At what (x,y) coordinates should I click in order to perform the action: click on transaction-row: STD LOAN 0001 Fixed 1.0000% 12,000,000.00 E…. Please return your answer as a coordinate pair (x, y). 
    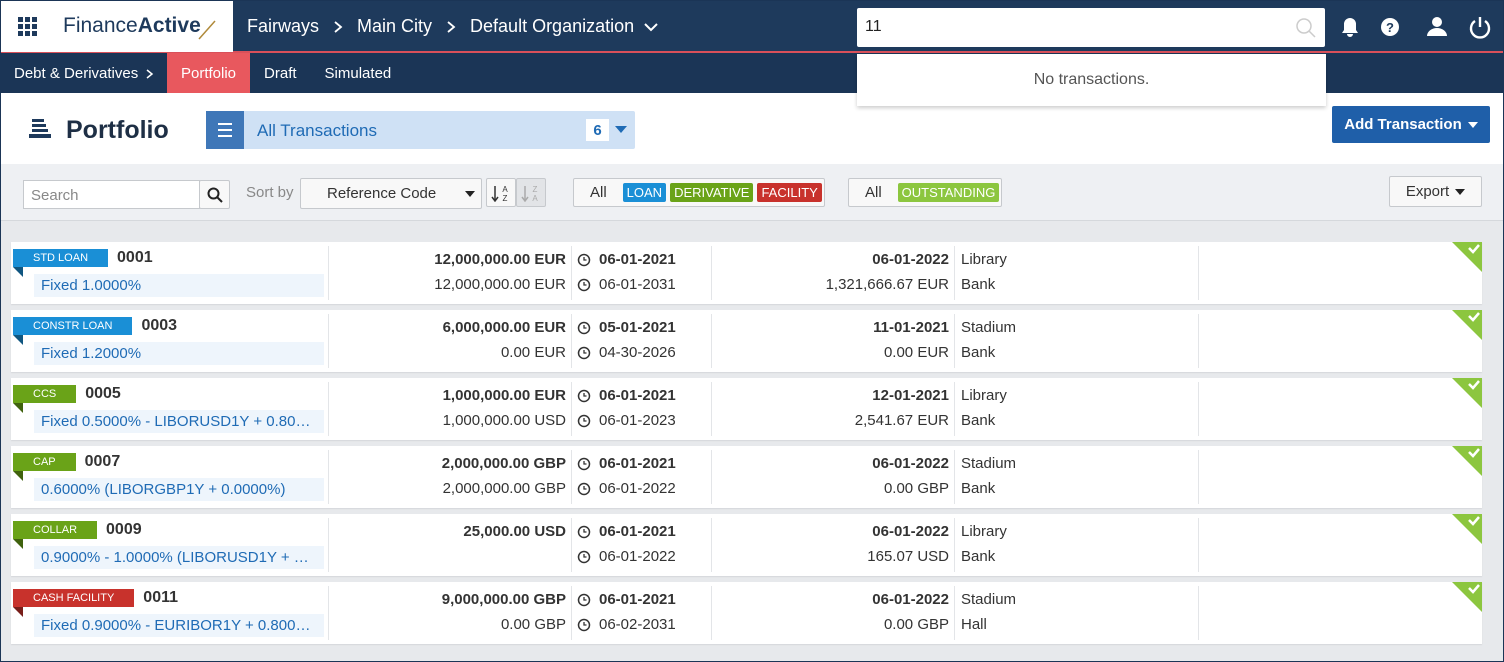
    Looking at the image, I should click on (746, 273).